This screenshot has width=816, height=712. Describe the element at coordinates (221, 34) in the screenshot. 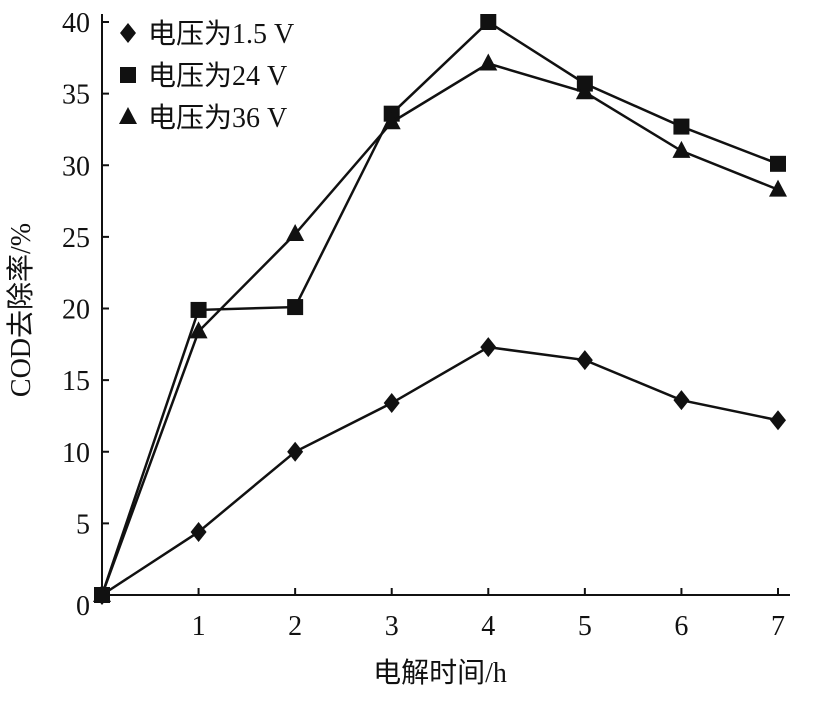

I see `legend-label: 电压为1.5 V` at that location.